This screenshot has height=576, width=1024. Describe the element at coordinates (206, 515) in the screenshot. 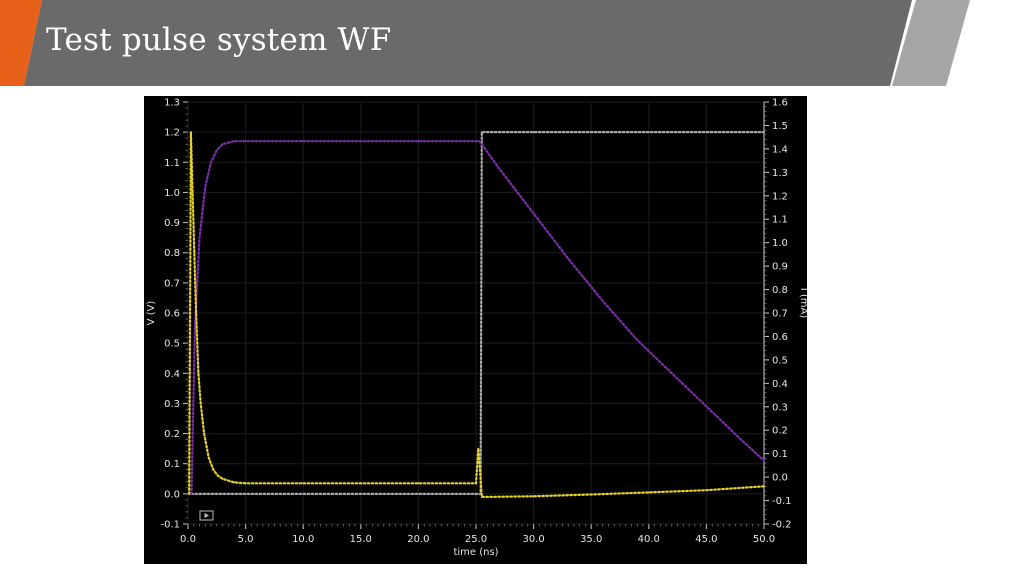

I see `play-icon` at that location.